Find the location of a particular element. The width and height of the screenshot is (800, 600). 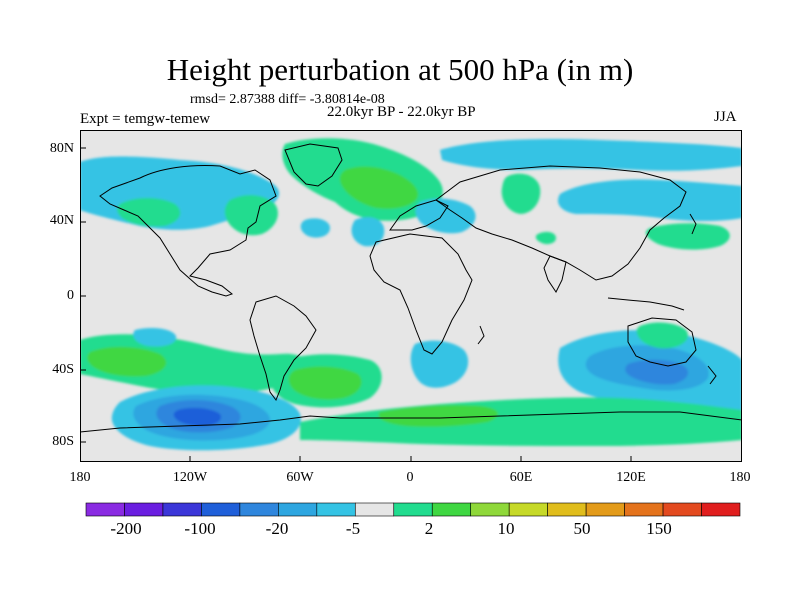

contour-south-america-blue-small is located at coordinates (155, 337).